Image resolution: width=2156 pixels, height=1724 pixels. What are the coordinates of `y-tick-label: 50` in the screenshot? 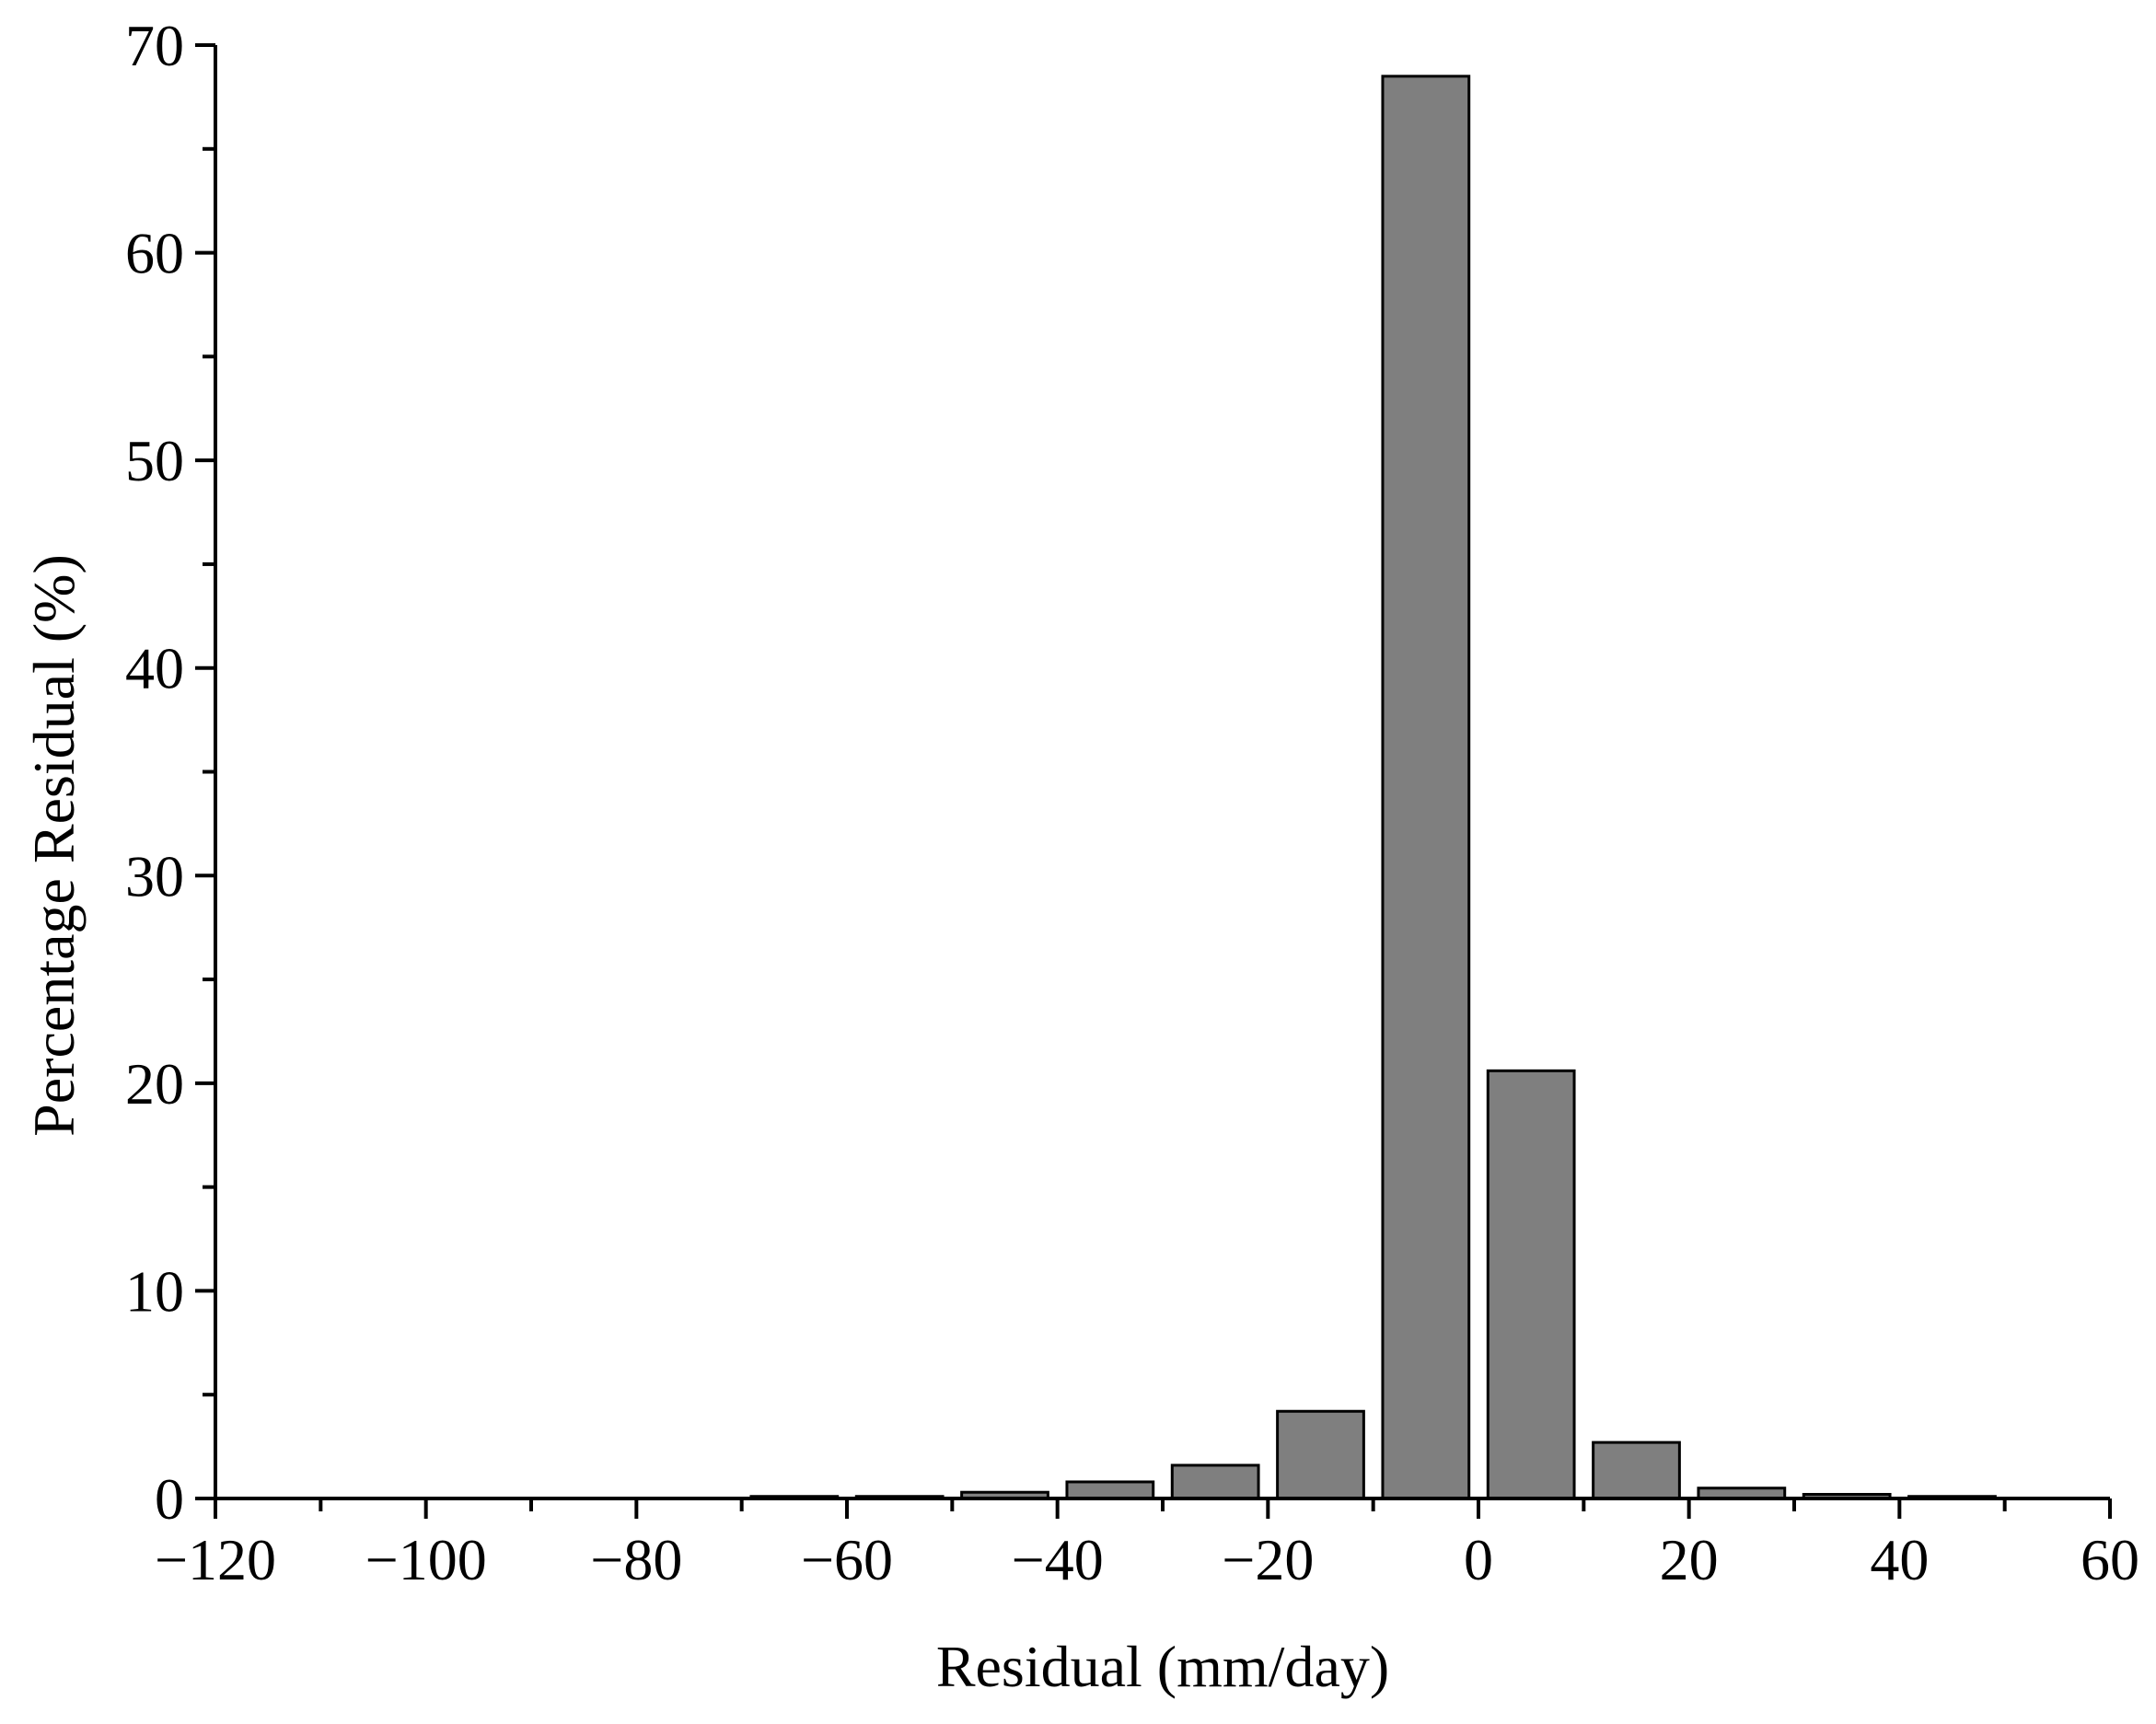 It's located at (154, 460).